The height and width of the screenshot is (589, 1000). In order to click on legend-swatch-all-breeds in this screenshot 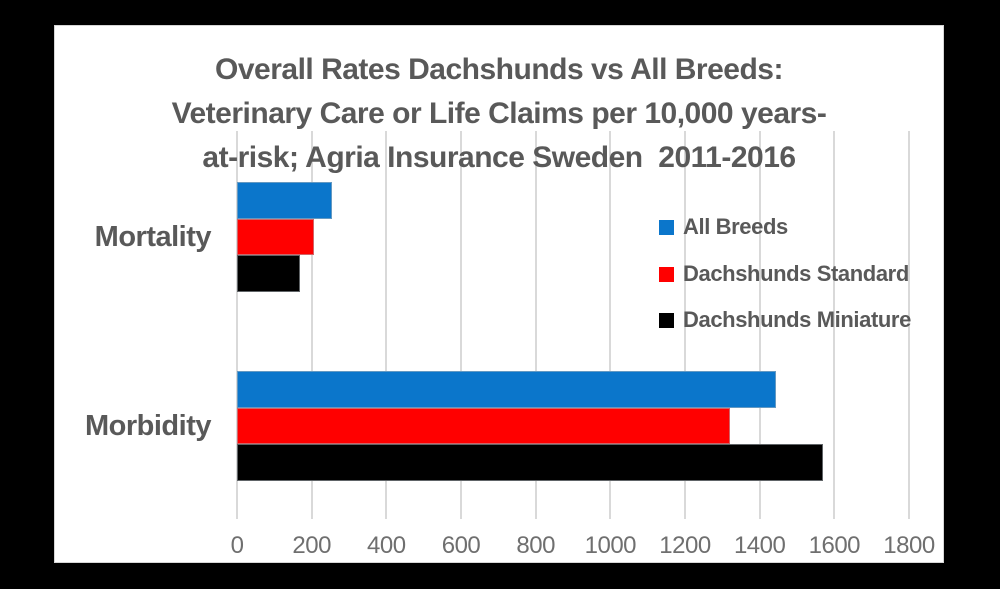, I will do `click(666, 227)`.